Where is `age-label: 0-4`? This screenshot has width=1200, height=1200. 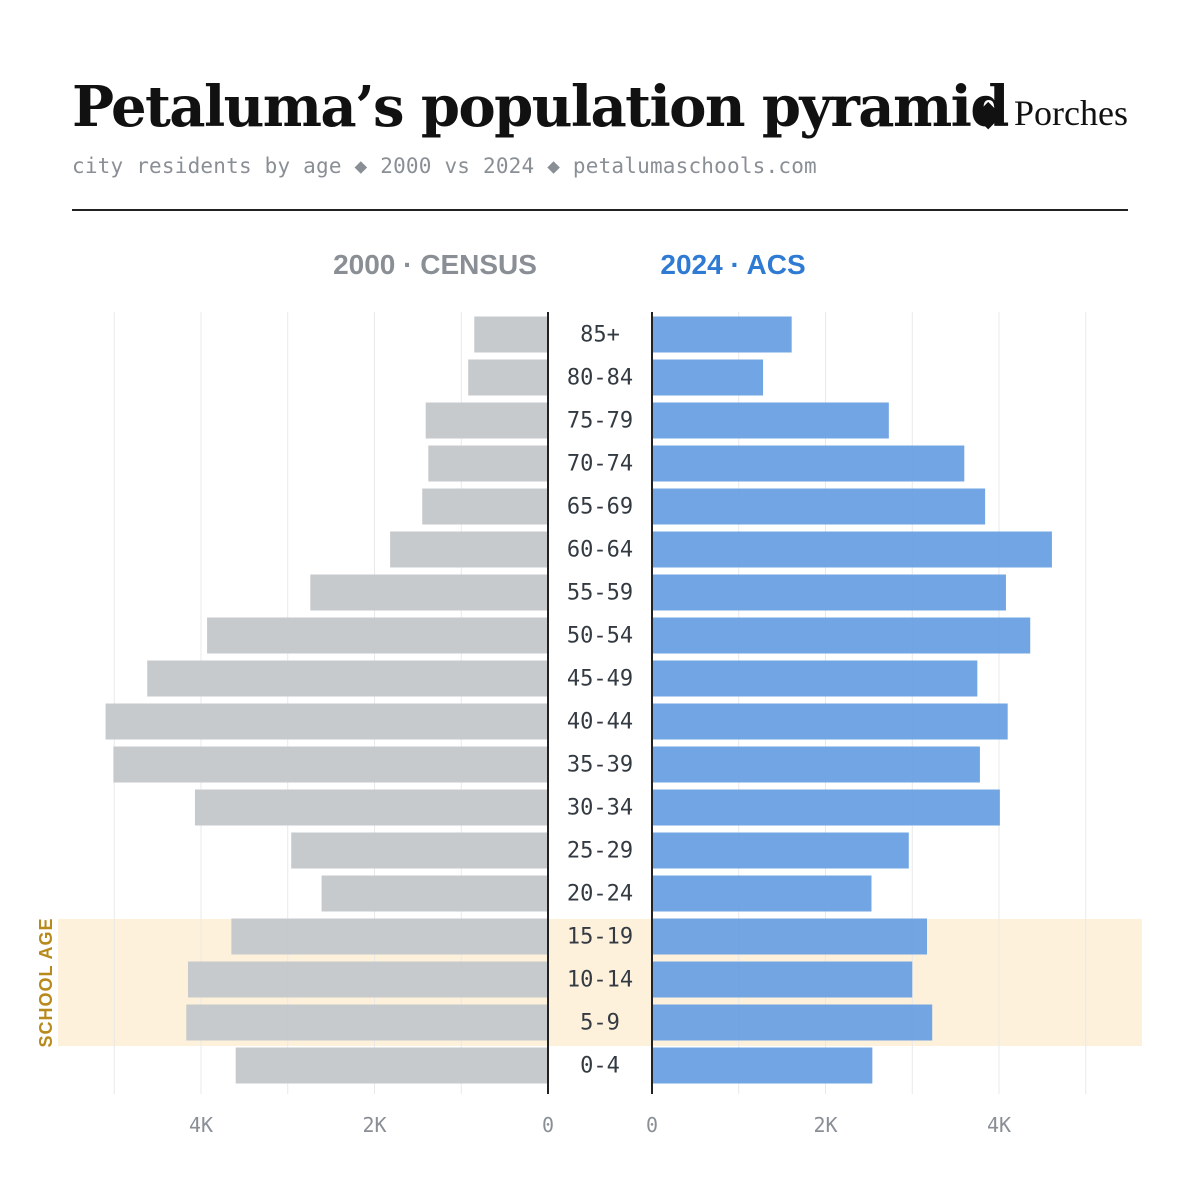 age-label: 0-4 is located at coordinates (600, 1066).